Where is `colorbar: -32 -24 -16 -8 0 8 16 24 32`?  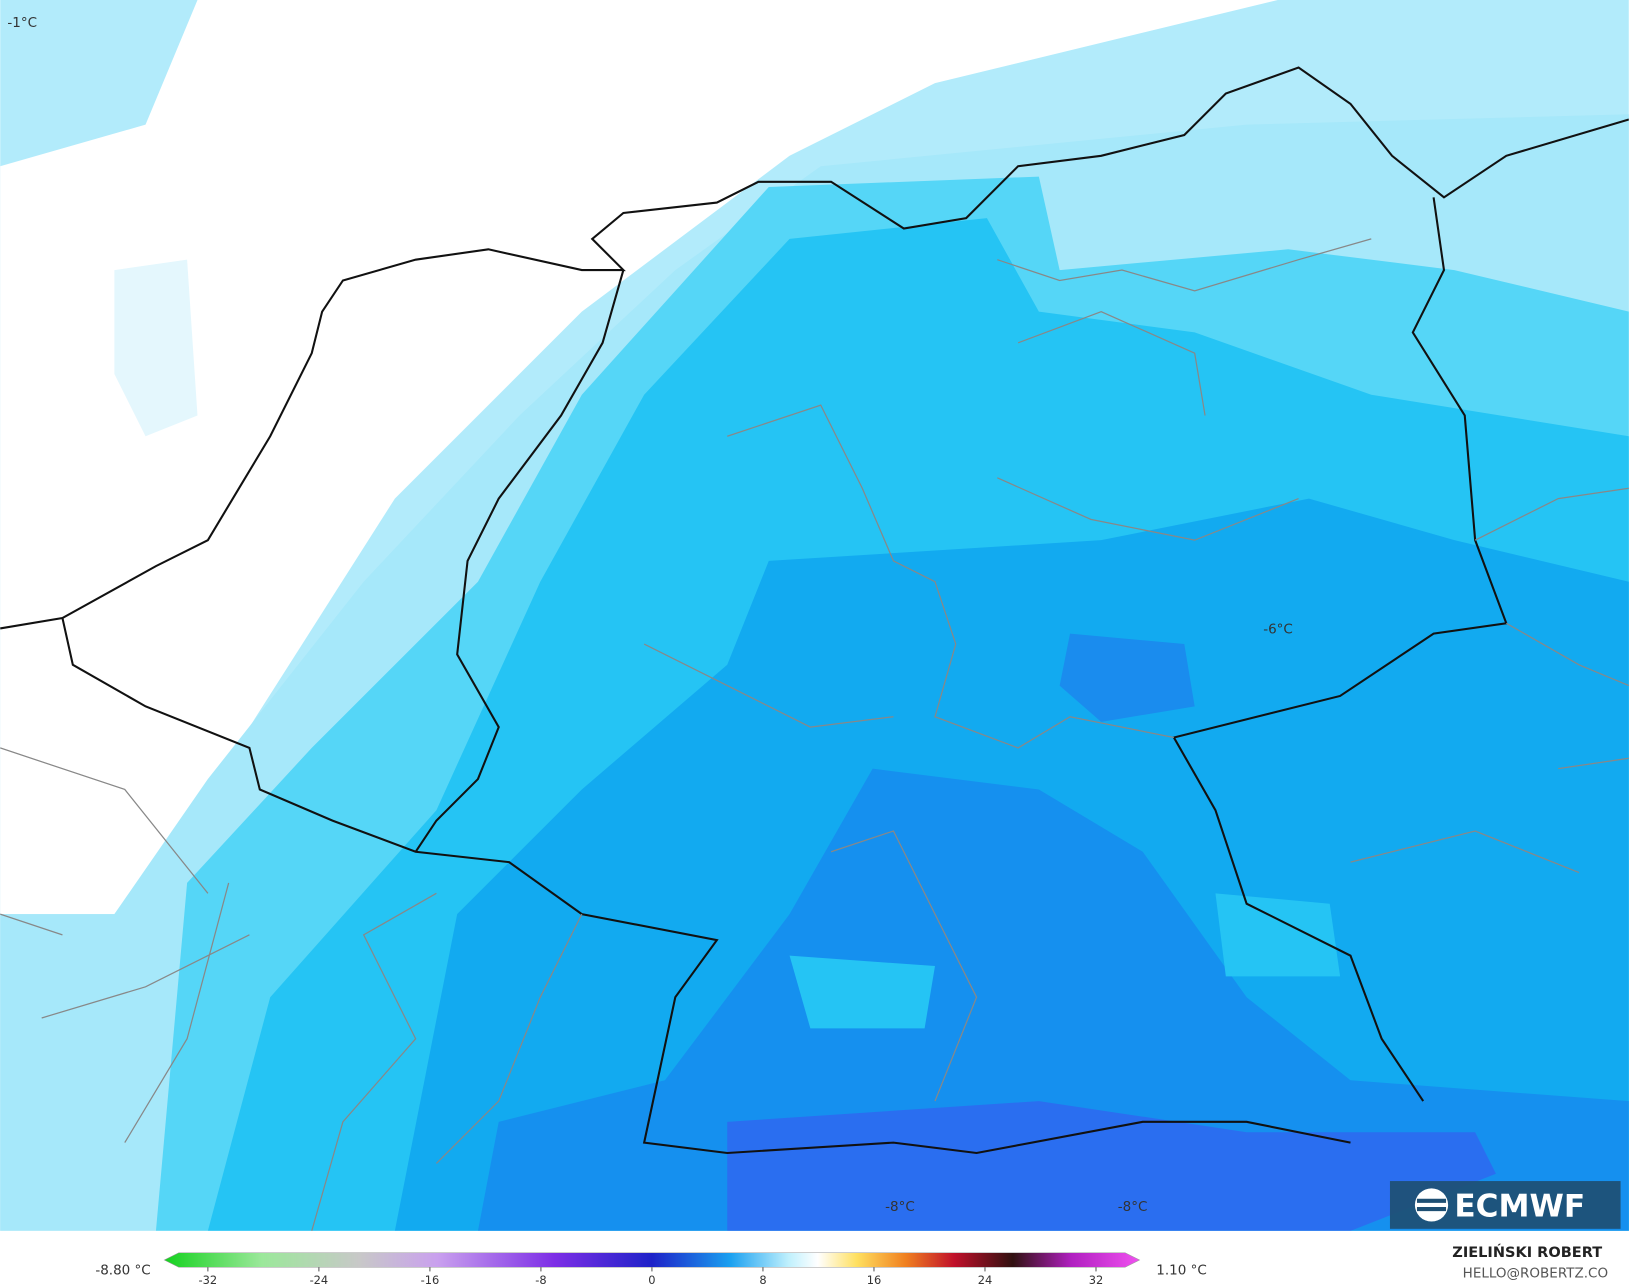 colorbar: -32 -24 -16 -8 0 8 16 24 32 is located at coordinates (652, 1269).